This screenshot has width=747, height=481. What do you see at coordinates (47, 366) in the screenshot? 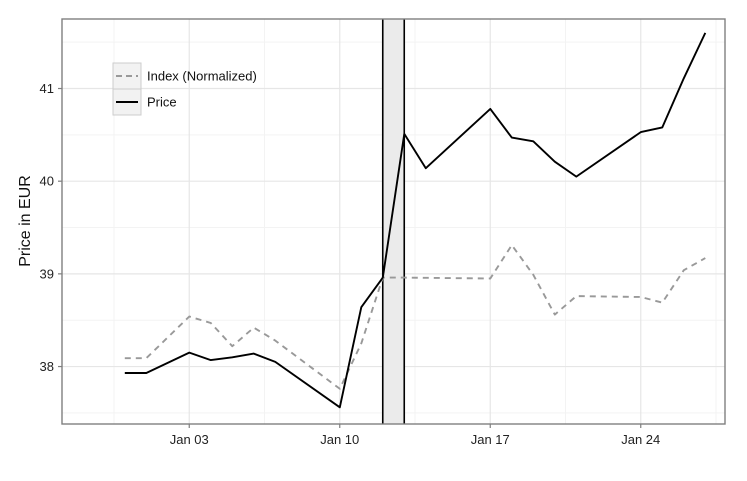
I see `y-tick-label: 38` at bounding box center [47, 366].